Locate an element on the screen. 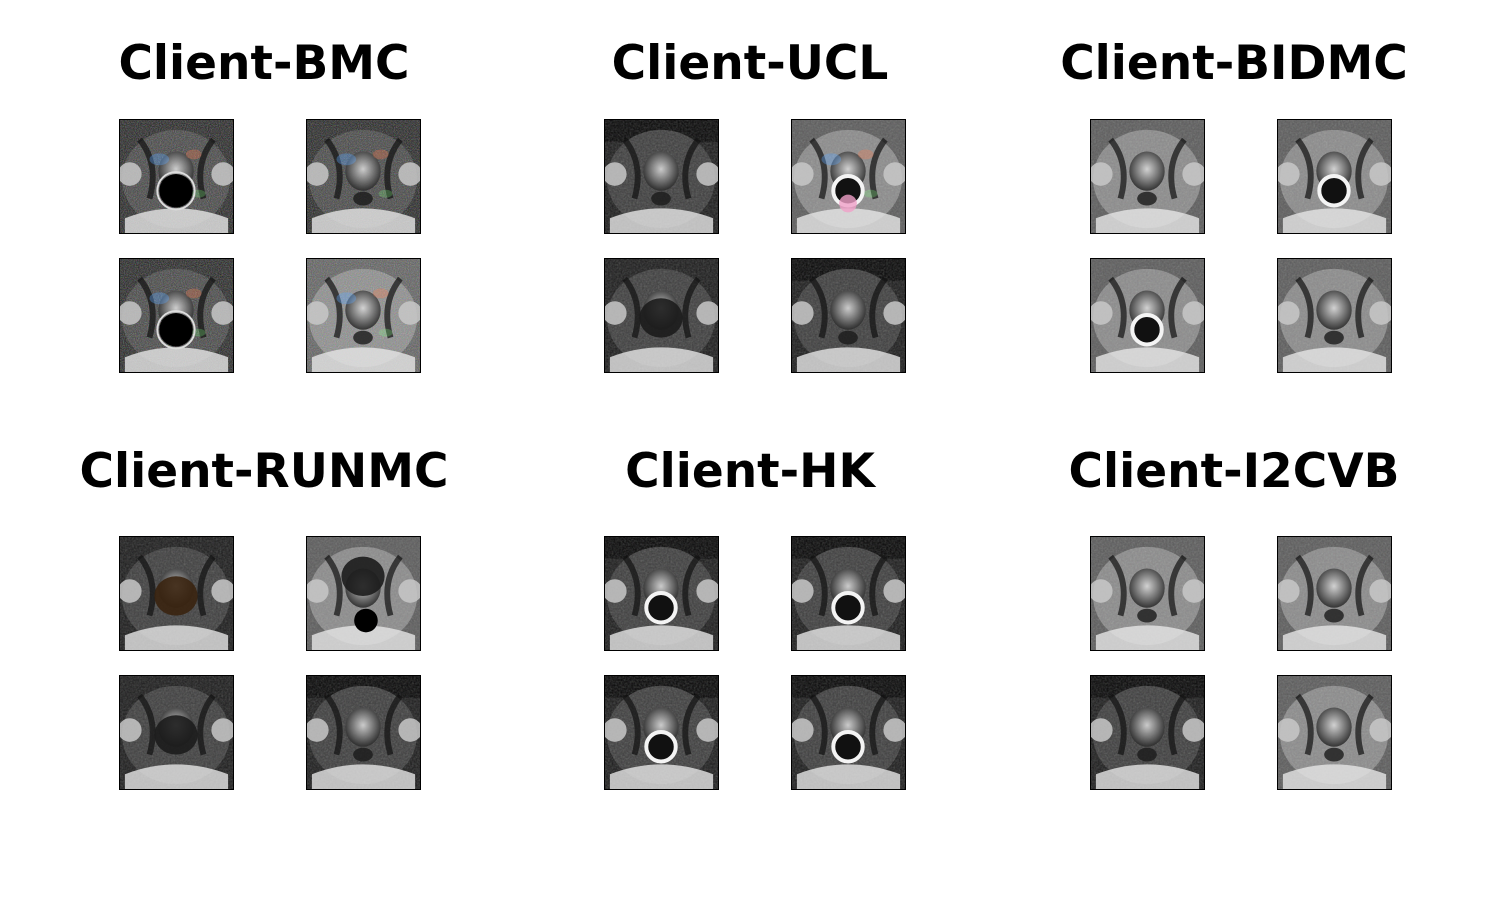  panel-title: Client-UCL is located at coordinates (750, 63).